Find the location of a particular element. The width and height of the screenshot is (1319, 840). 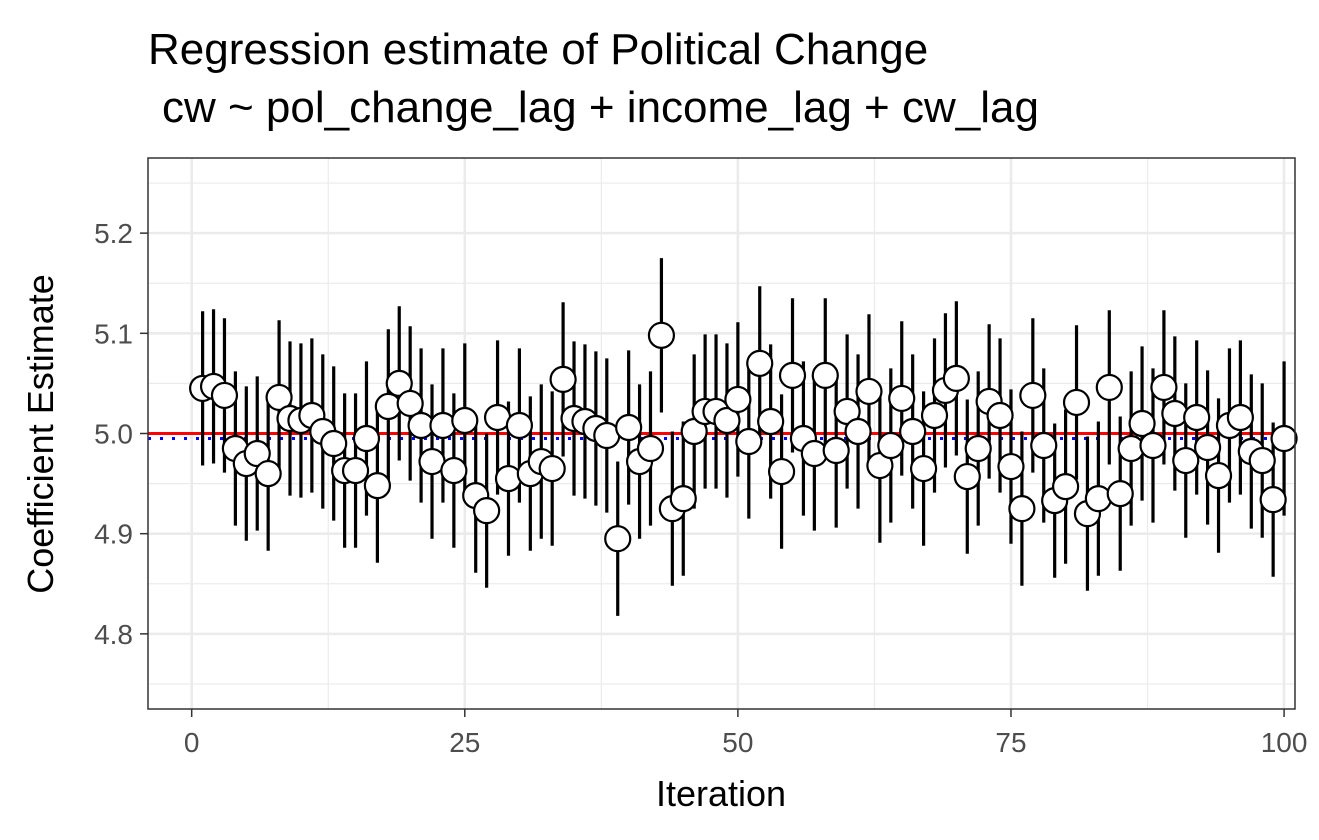

x-tick-label: 50 is located at coordinates (737, 742).